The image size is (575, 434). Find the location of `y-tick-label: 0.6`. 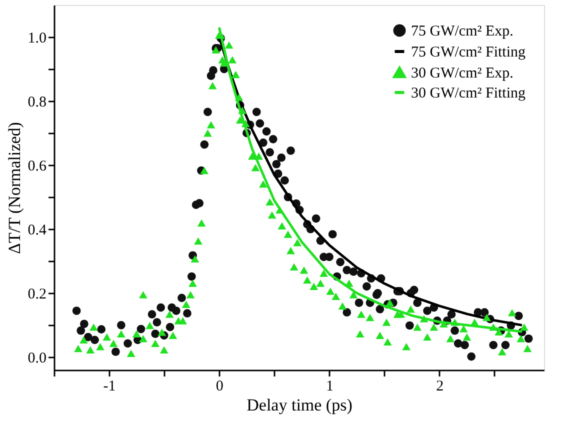

y-tick-label: 0.6 is located at coordinates (37, 166).